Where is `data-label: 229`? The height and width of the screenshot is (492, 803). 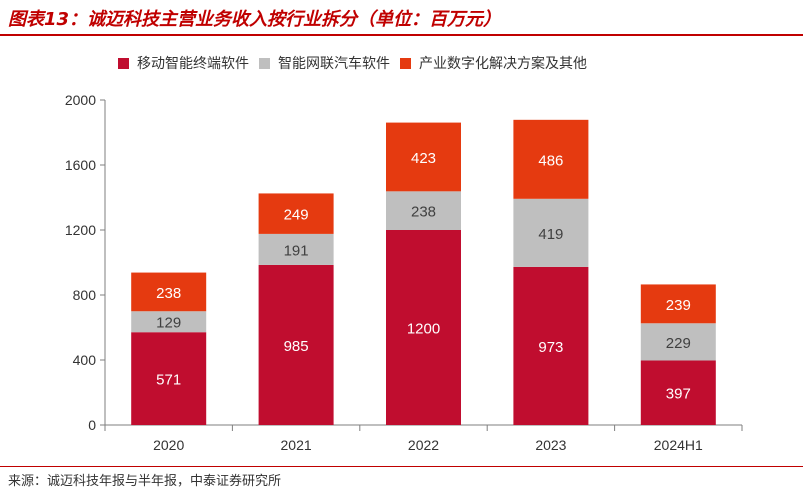 data-label: 229 is located at coordinates (678, 343).